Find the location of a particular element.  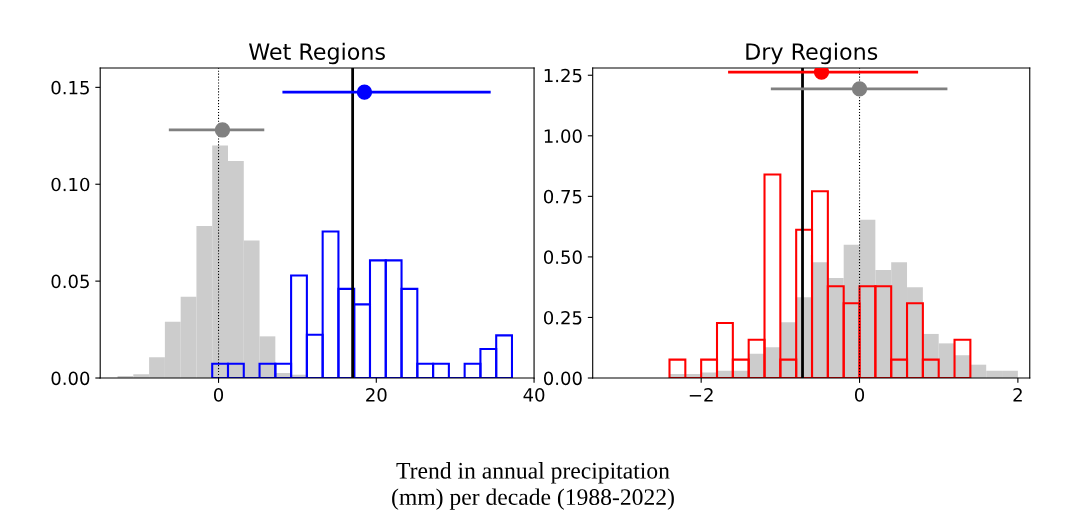

y-tick-label: 0.75 is located at coordinates (562, 196).